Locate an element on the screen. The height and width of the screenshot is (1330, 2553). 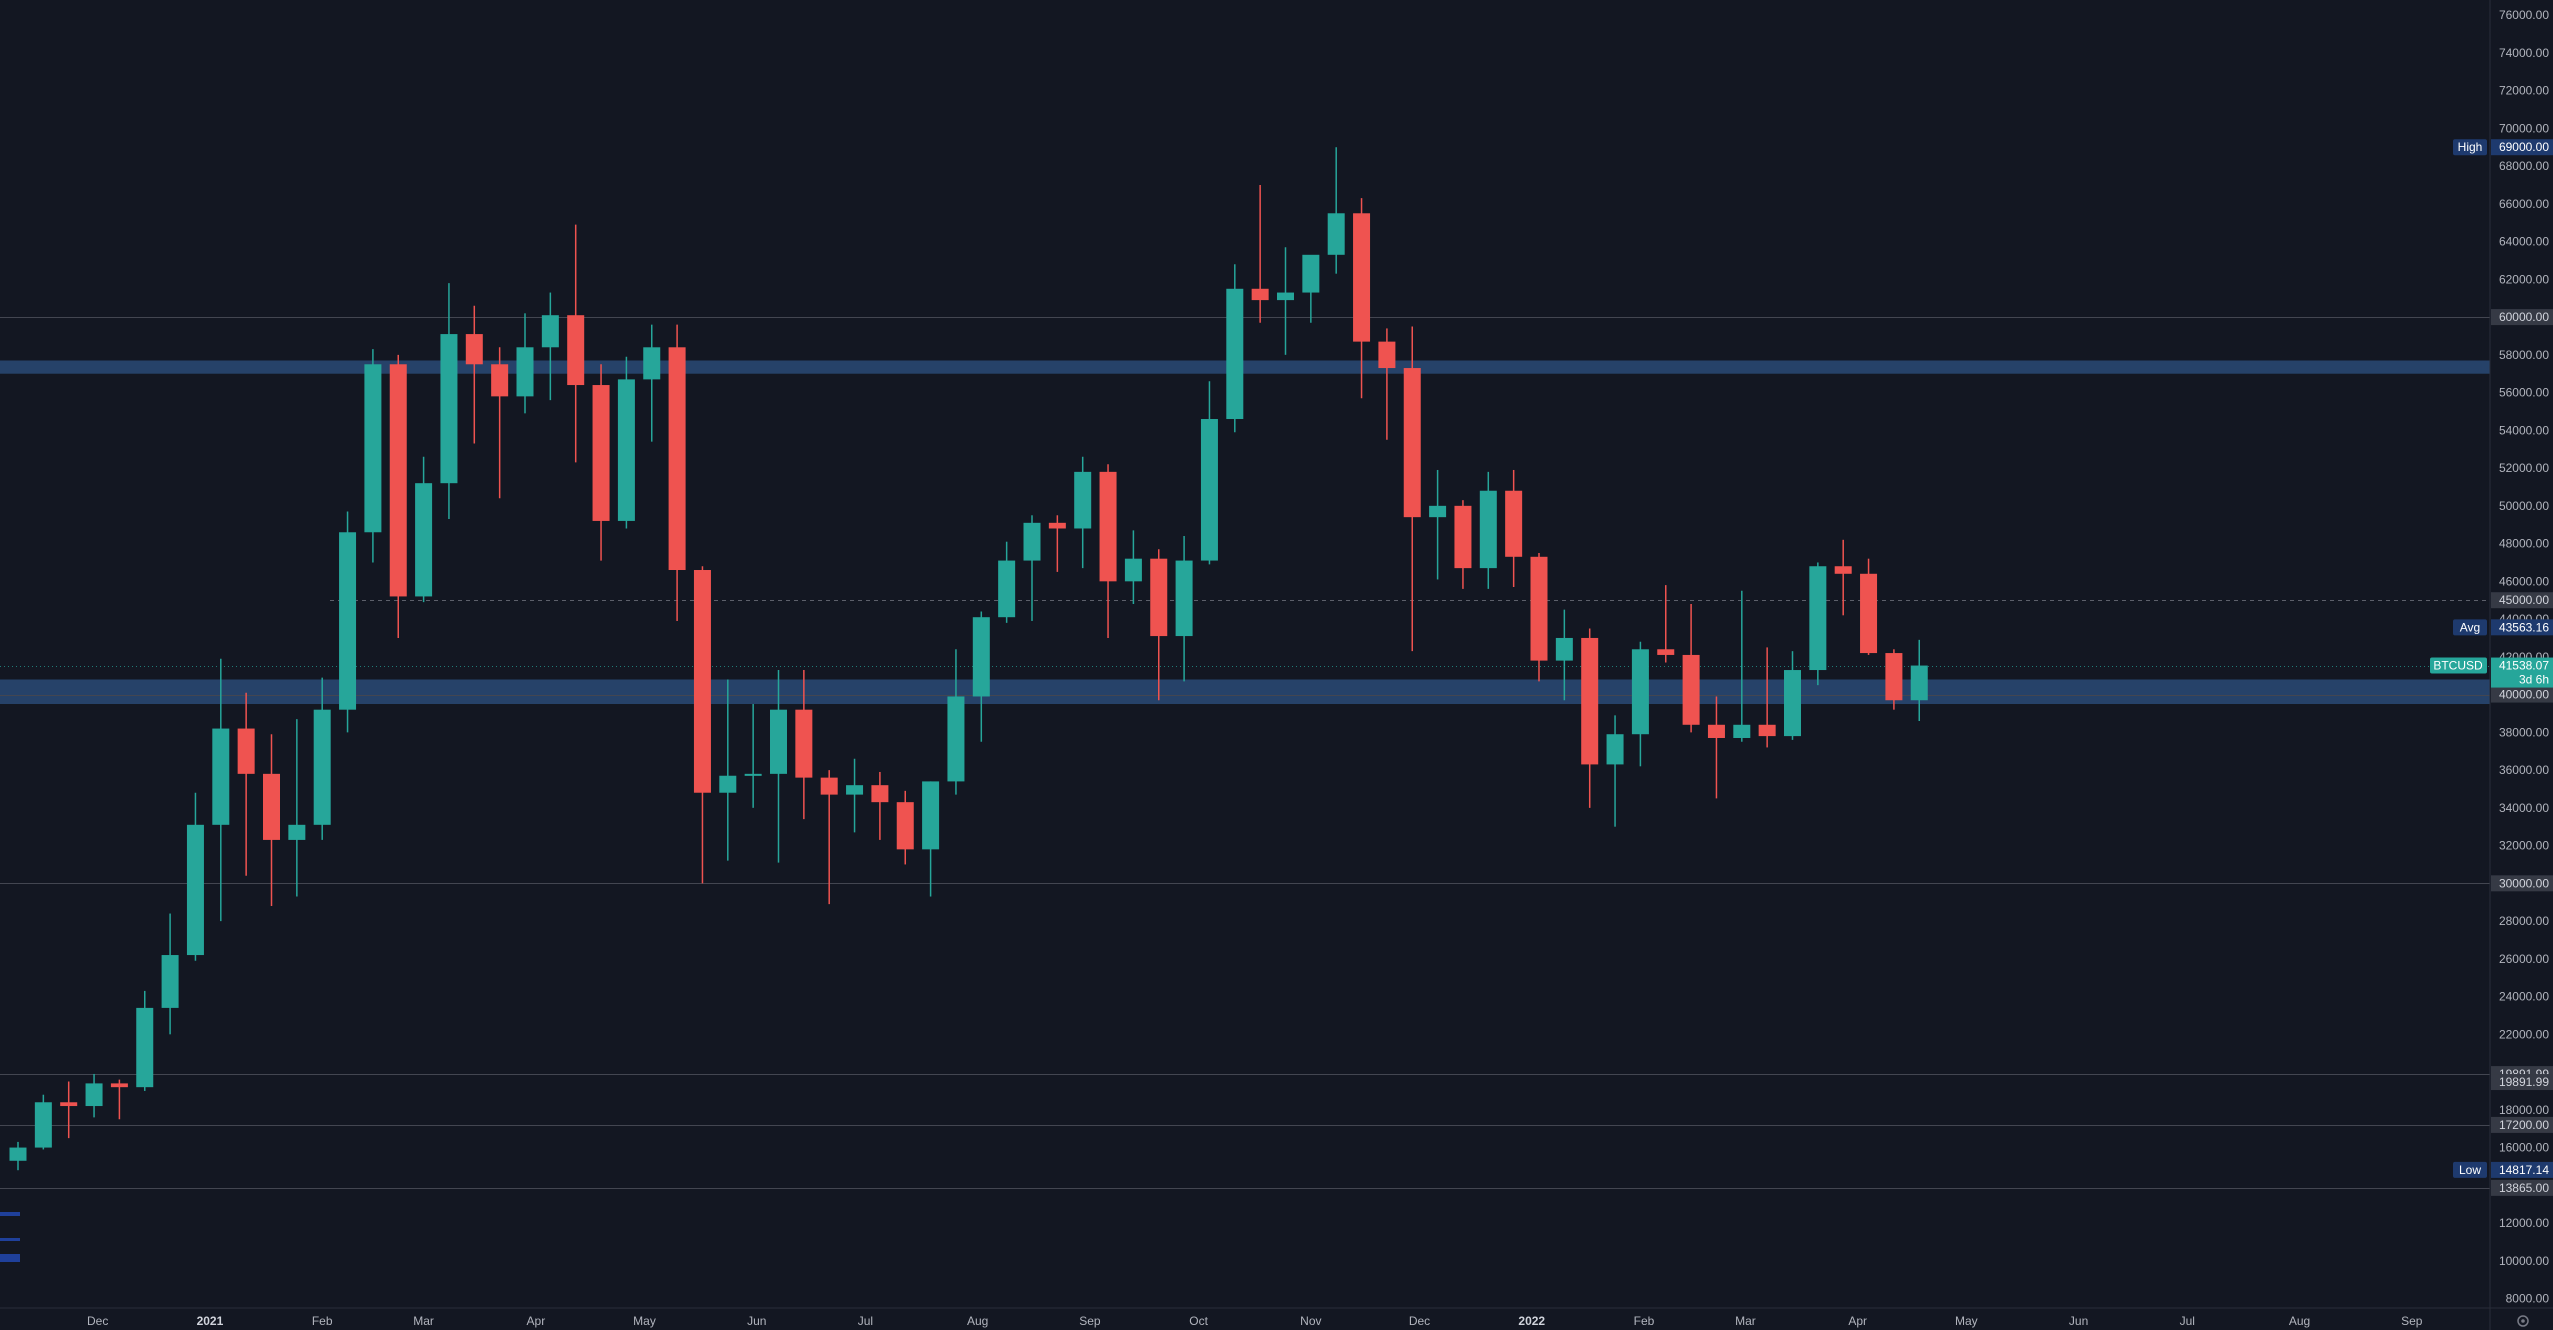
settings-gear-icon is located at coordinates (2523, 1321).